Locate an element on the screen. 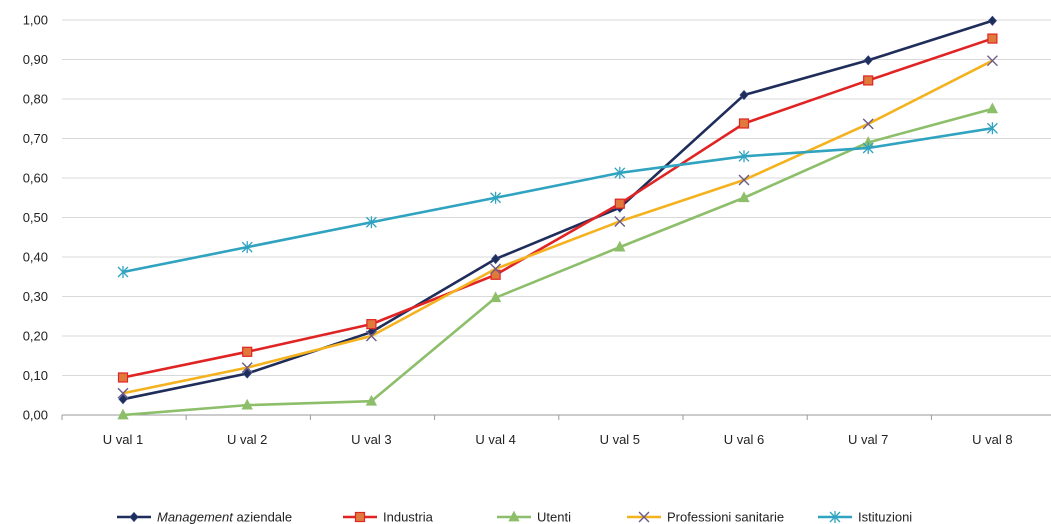  x-tick-label: U val 4 is located at coordinates (495, 439).